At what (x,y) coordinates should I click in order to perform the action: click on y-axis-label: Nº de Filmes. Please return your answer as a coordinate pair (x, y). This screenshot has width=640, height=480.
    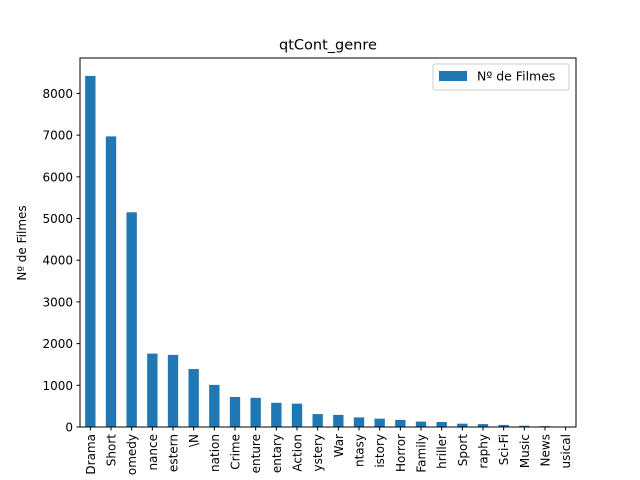
    Looking at the image, I should click on (22, 242).